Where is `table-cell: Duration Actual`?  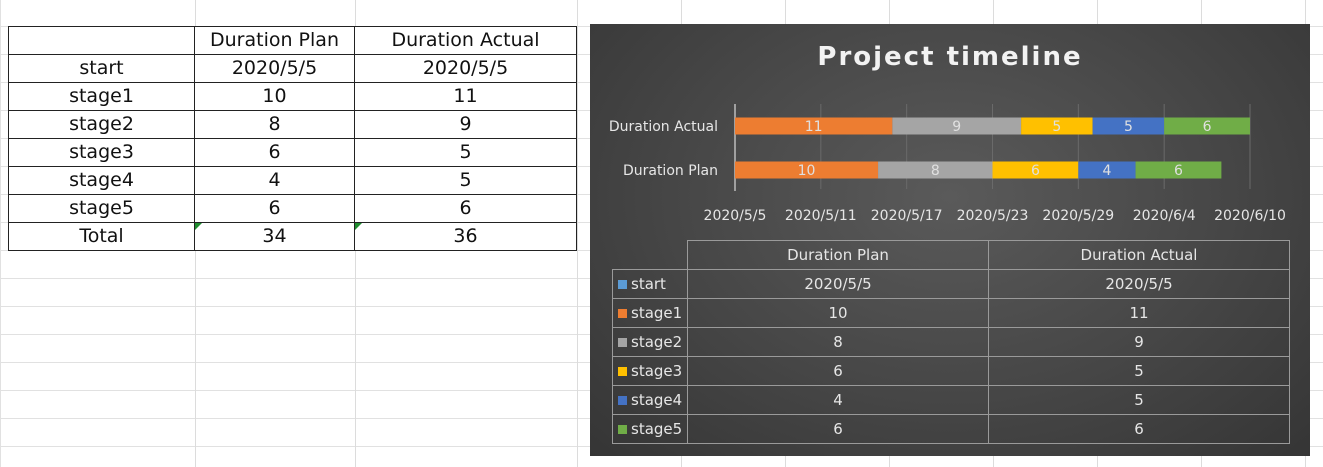
table-cell: Duration Actual is located at coordinates (465, 40).